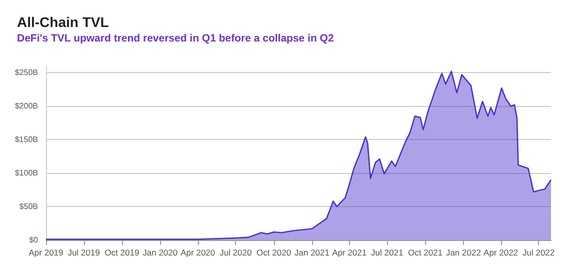 The width and height of the screenshot is (577, 265). Describe the element at coordinates (274, 253) in the screenshot. I see `x-tick-label: Oct 2020` at that location.